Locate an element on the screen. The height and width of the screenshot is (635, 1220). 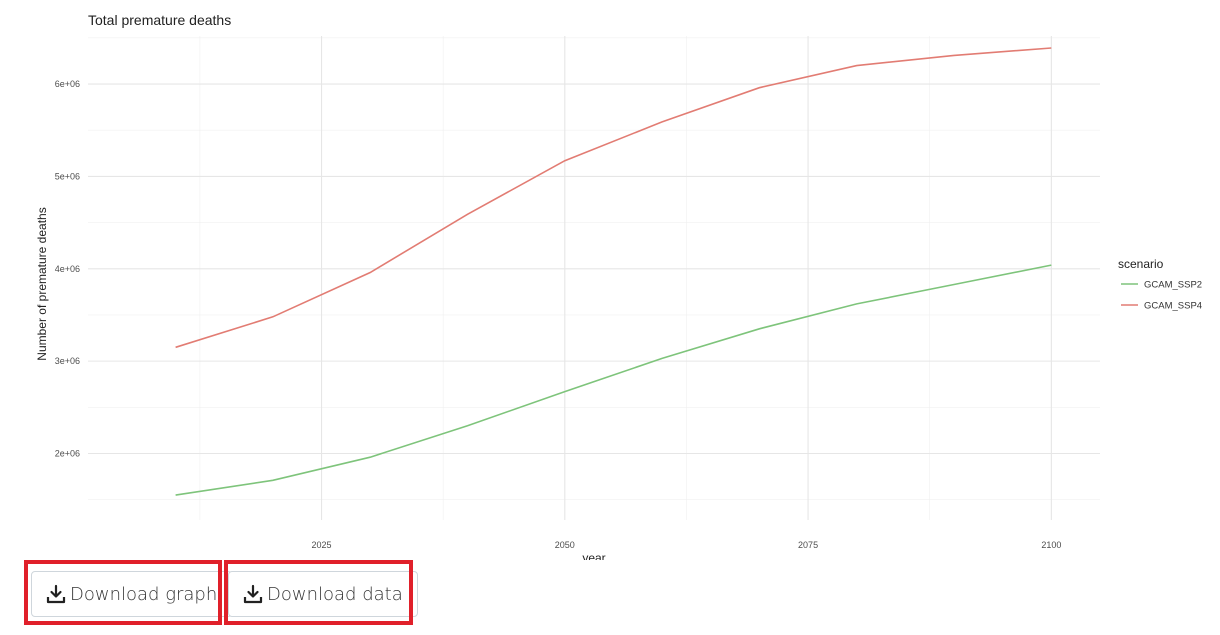
x-tick-label: 2050 is located at coordinates (565, 545).